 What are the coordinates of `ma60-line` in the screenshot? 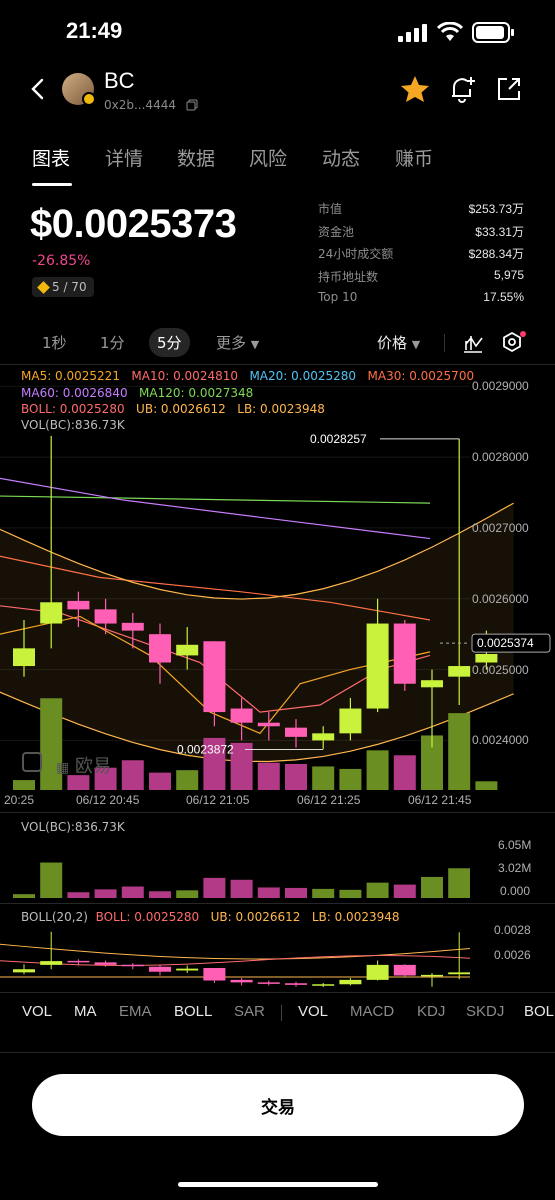 It's located at (215, 508).